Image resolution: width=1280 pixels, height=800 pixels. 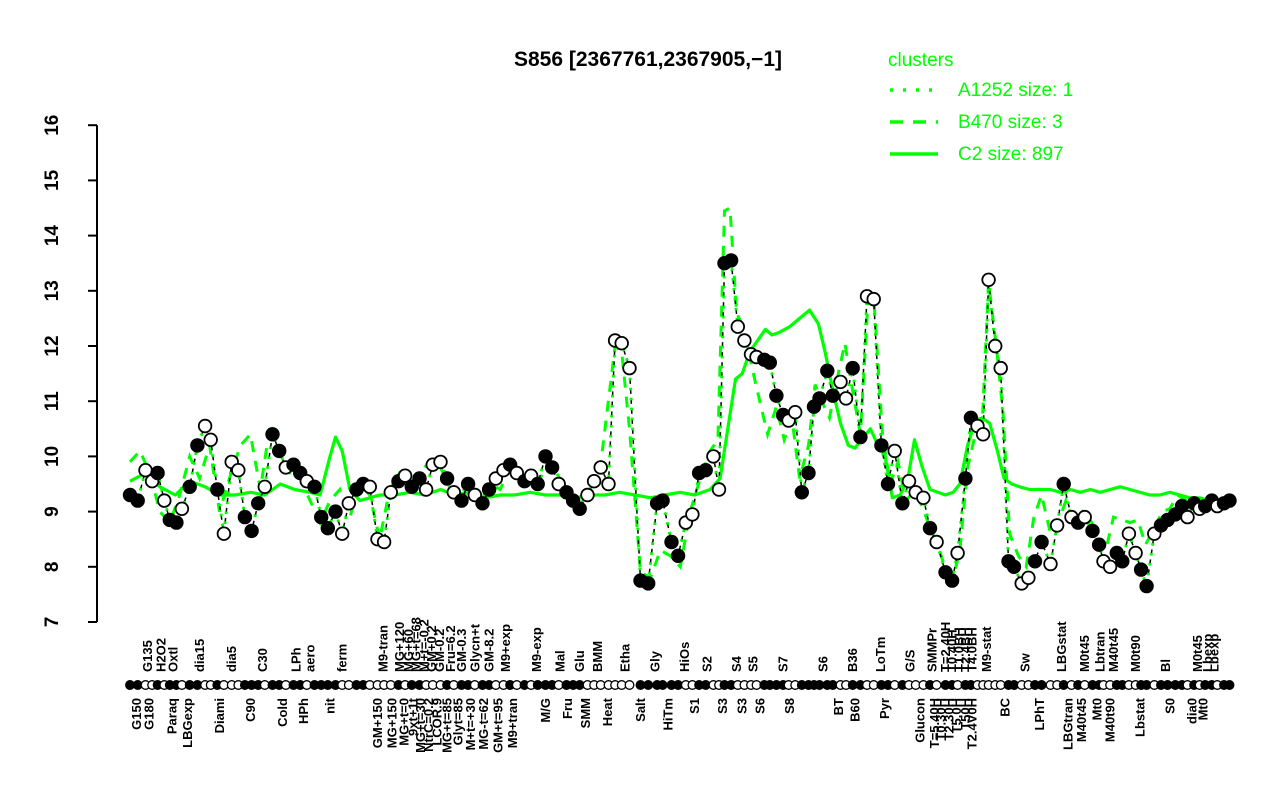 I want to click on y-tick-label: 9, so click(x=52, y=511).